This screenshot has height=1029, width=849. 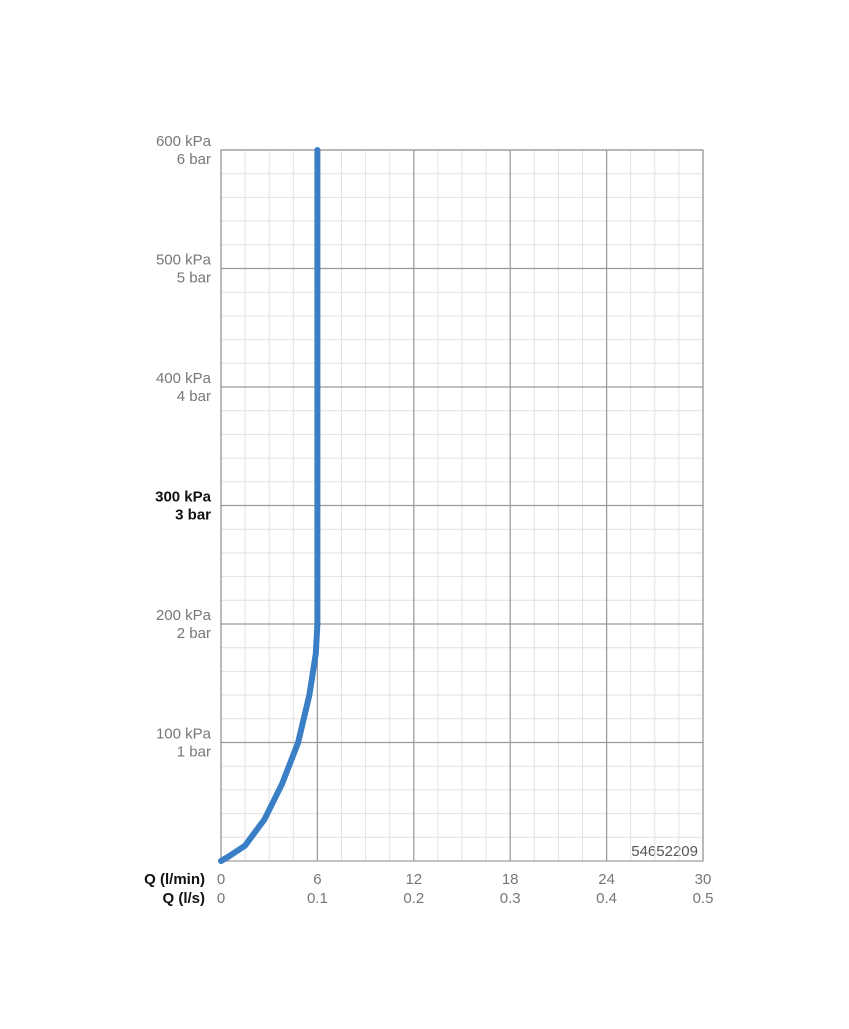 What do you see at coordinates (194, 633) in the screenshot?
I see `y2-tick-label: 2 bar` at bounding box center [194, 633].